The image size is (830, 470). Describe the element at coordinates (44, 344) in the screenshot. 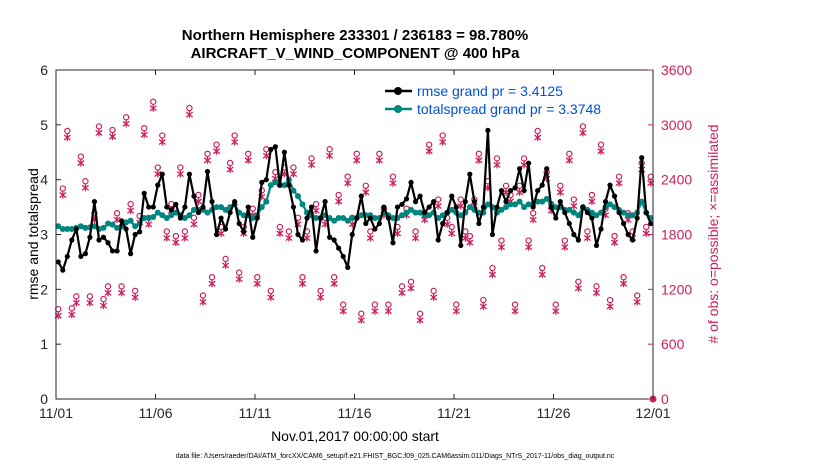

I see `y-left-tick-label: 1` at that location.